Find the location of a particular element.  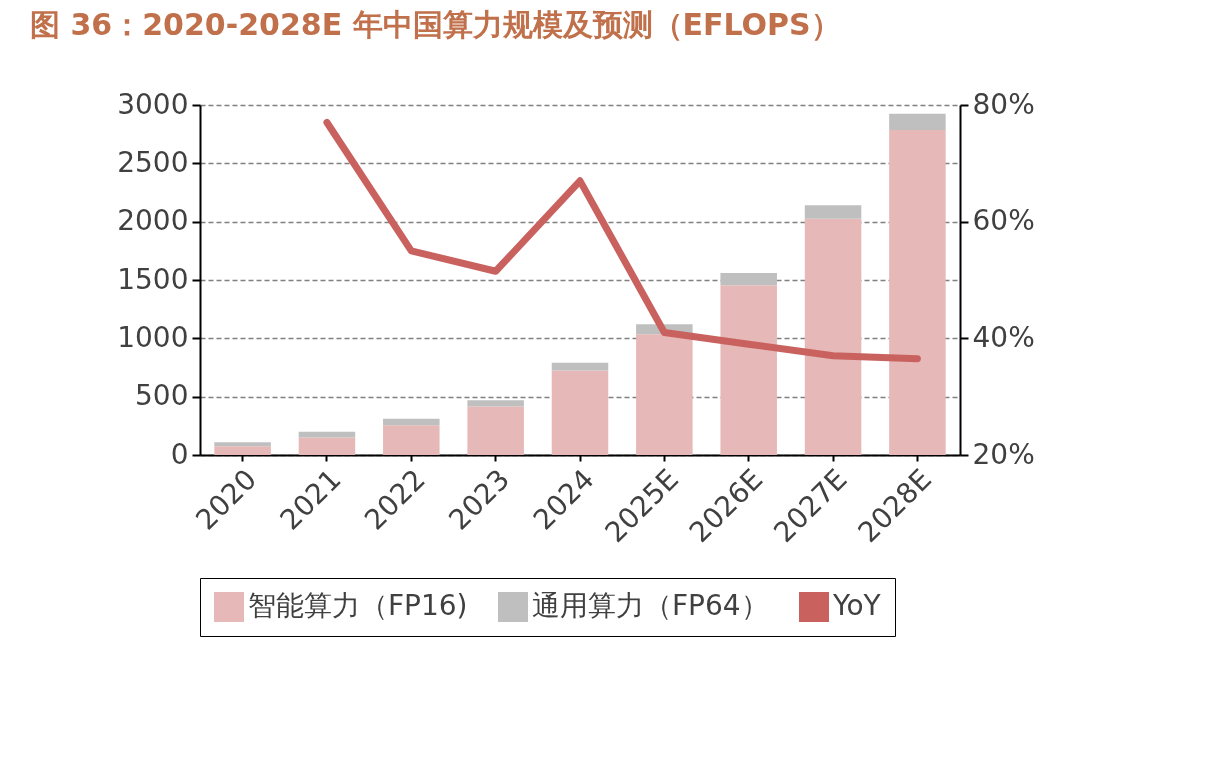

y2-tick-label: 20% is located at coordinates (1003, 454).